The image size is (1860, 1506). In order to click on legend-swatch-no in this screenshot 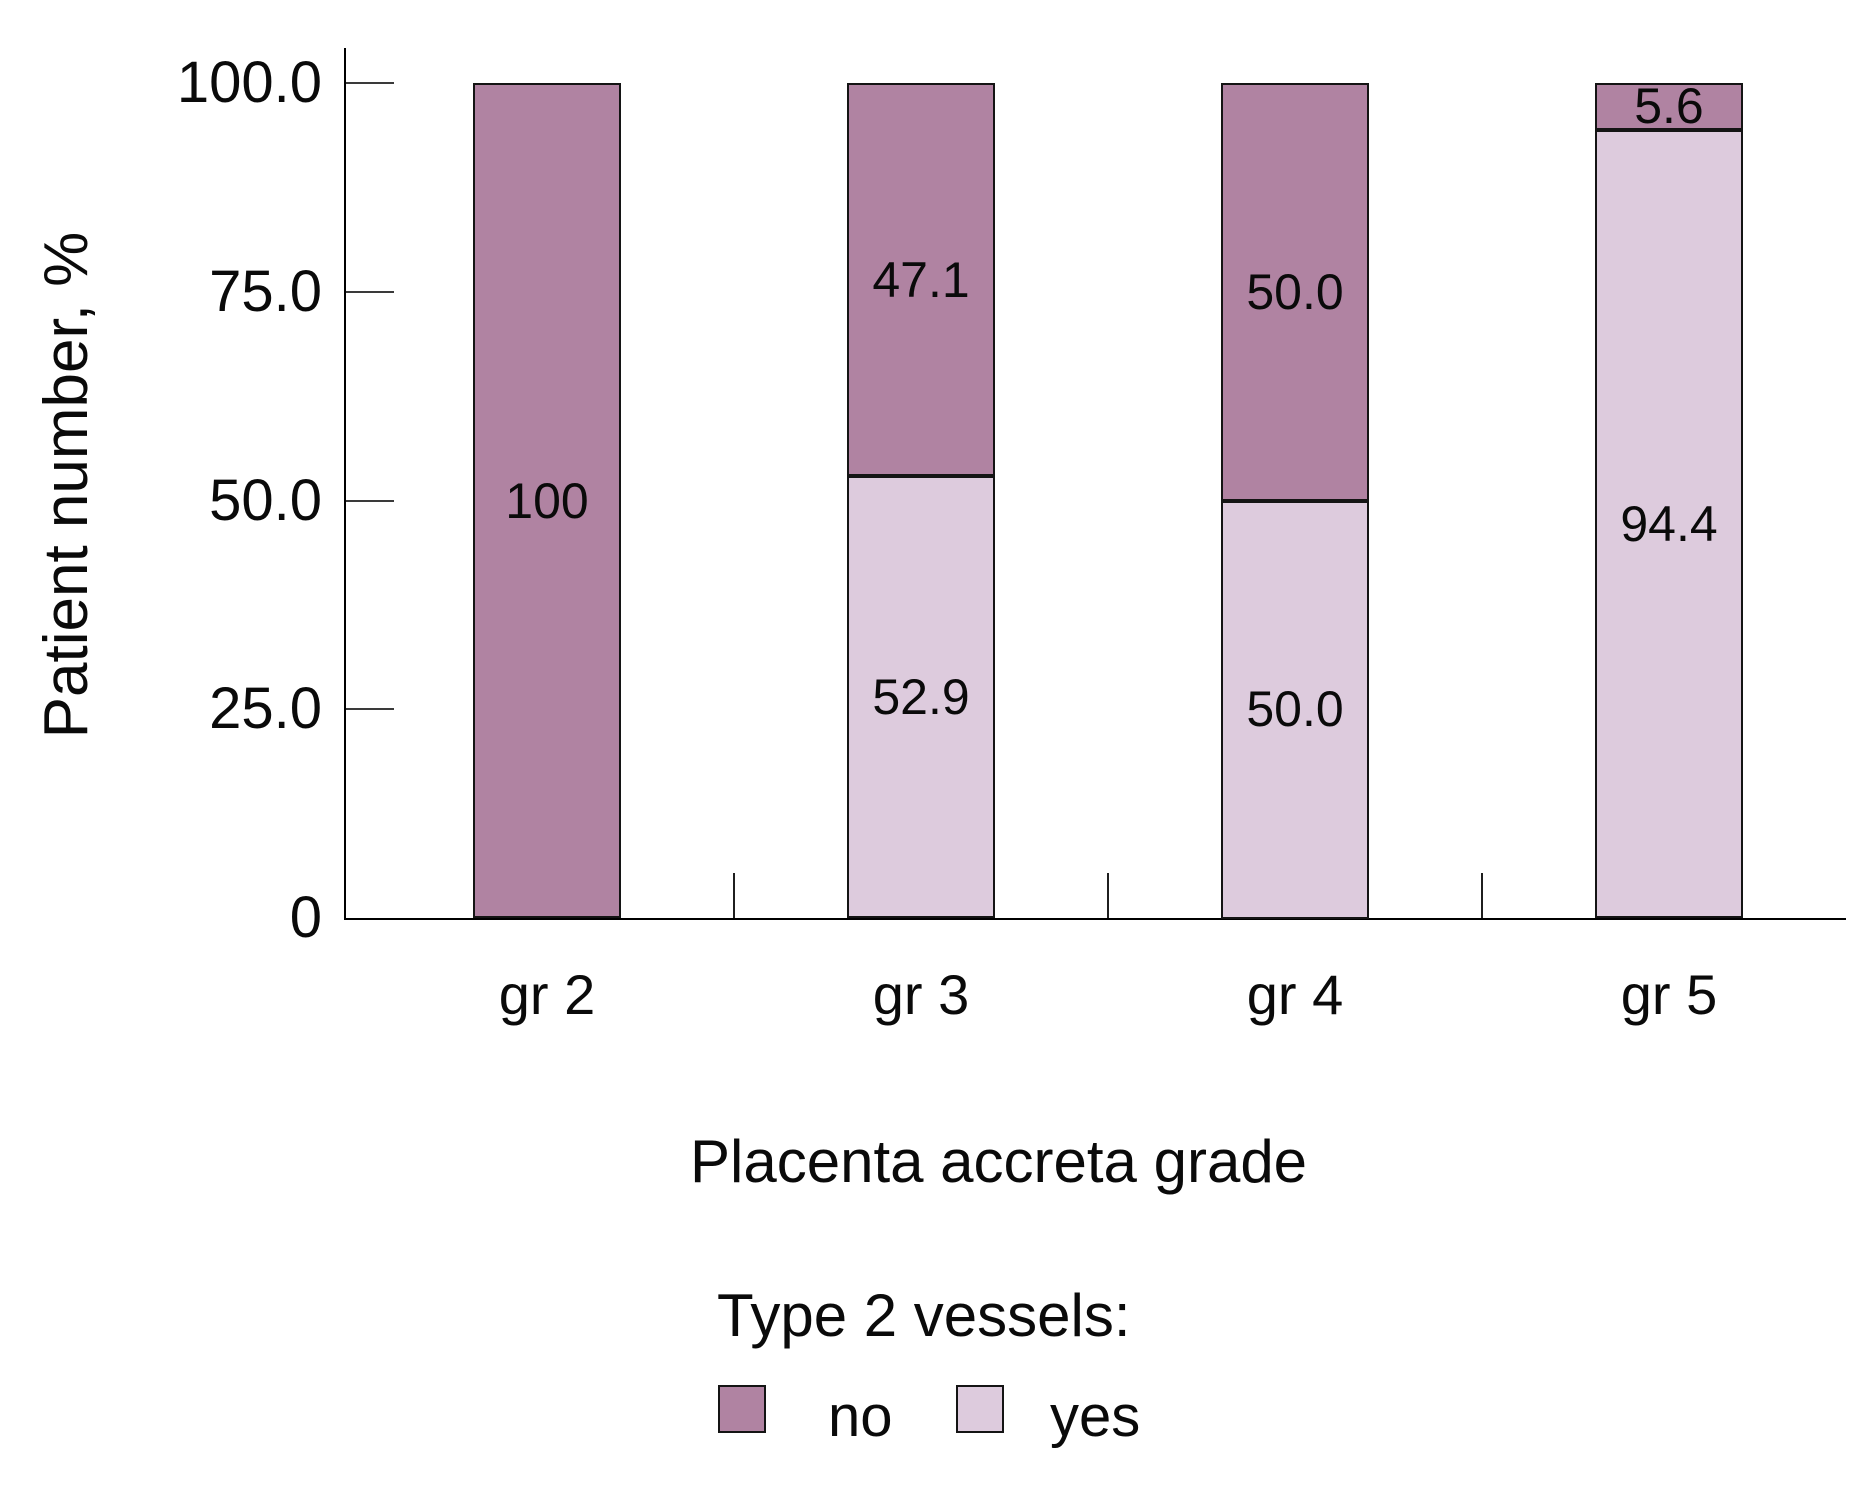, I will do `click(742, 1409)`.